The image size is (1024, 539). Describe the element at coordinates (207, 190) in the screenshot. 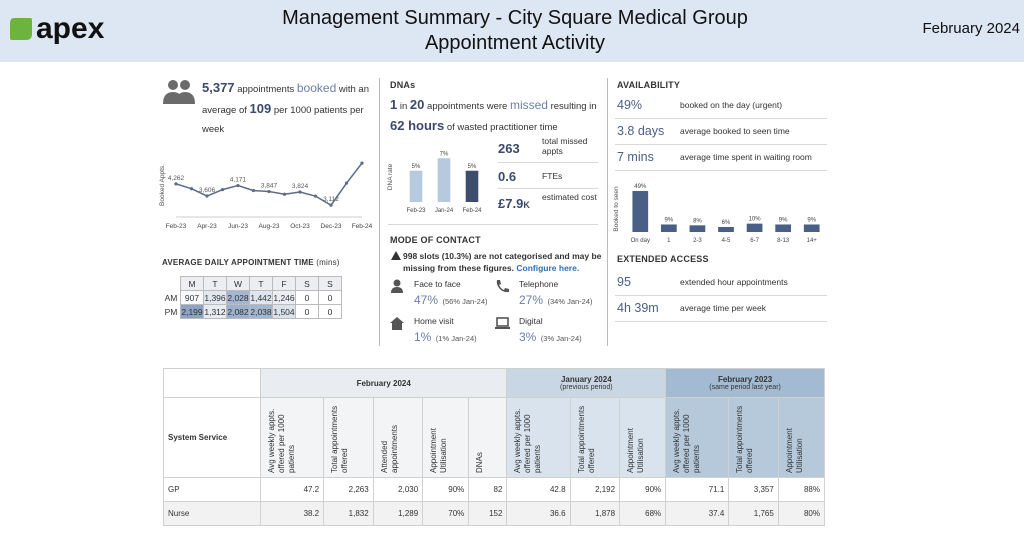

I see `value-label: 3,606` at that location.